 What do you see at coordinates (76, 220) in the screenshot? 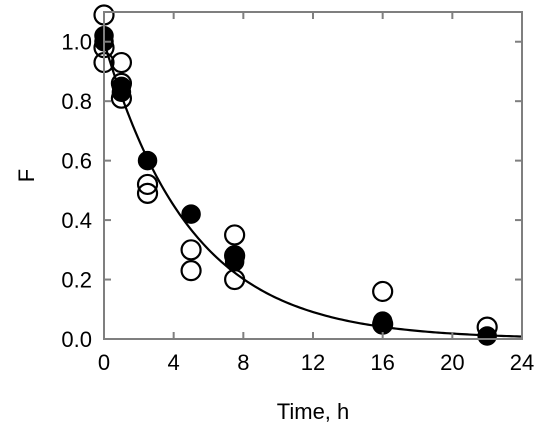
I see `y-tick-label: 0.4` at bounding box center [76, 220].